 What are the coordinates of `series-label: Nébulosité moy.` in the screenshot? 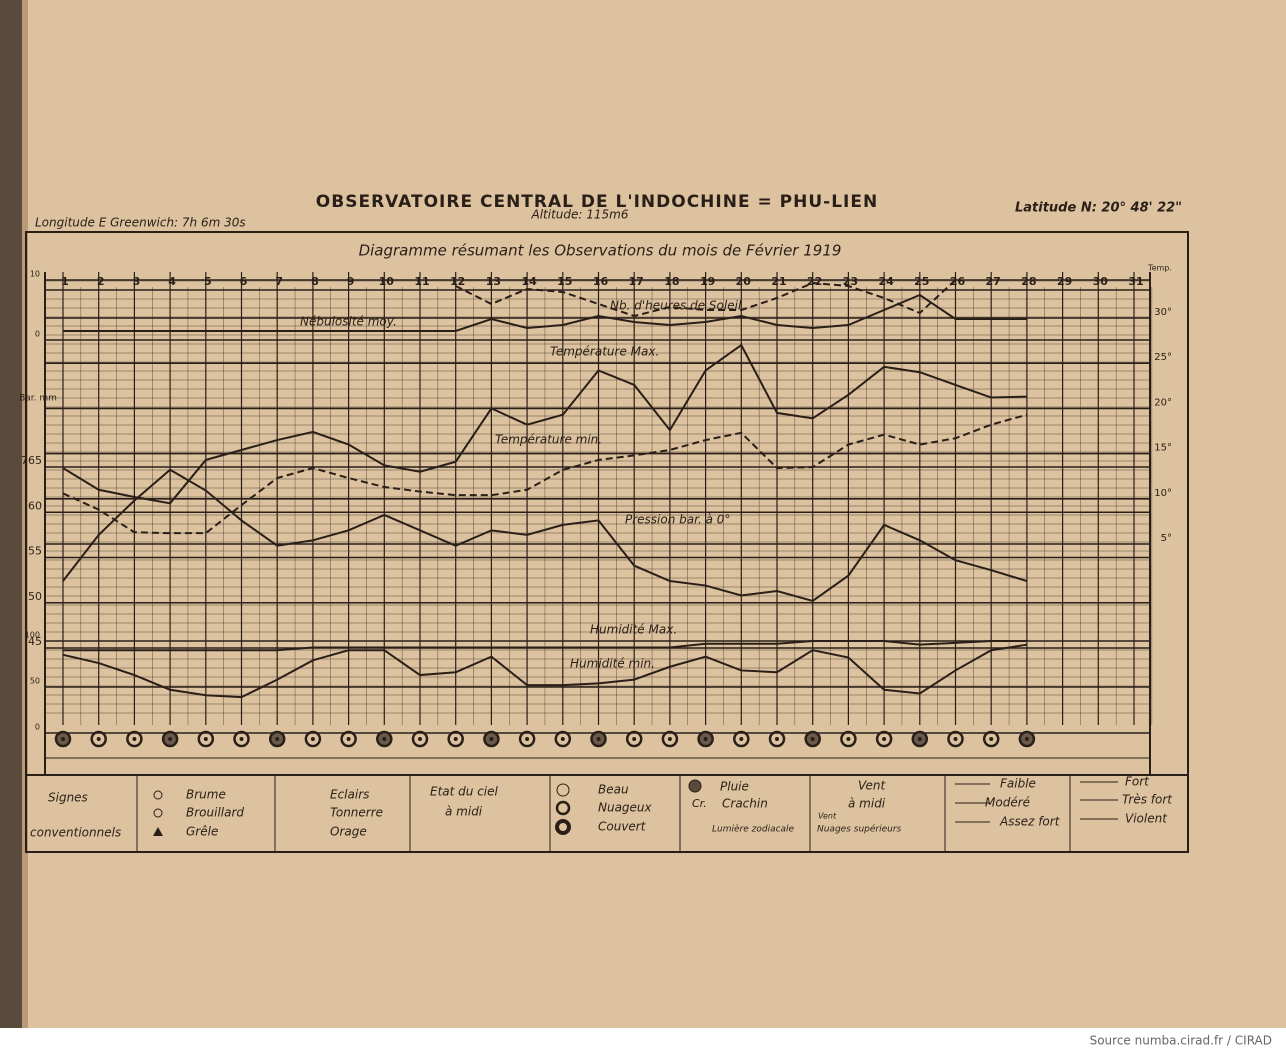 It's located at (348, 322).